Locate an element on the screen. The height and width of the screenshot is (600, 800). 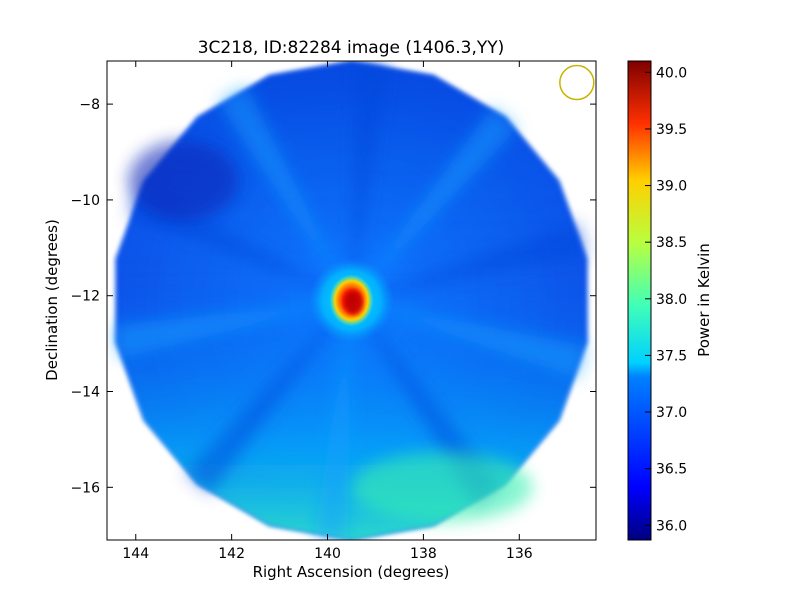
y-tick-label: −8 is located at coordinates (89, 105).